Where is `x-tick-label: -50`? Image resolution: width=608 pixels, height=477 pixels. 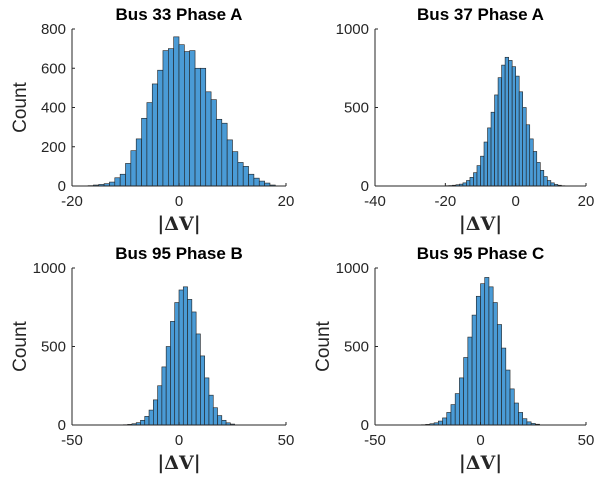 x-tick-label: -50 is located at coordinates (72, 440).